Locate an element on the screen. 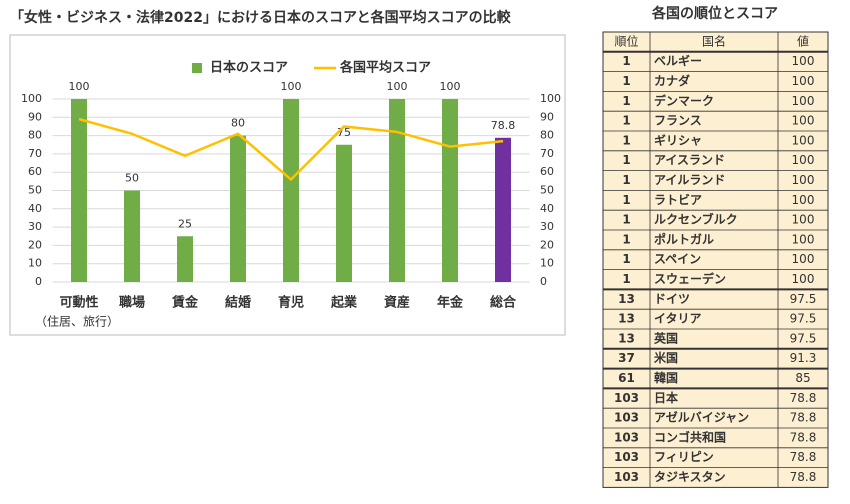  y2-tick-label: 70 is located at coordinates (547, 153).